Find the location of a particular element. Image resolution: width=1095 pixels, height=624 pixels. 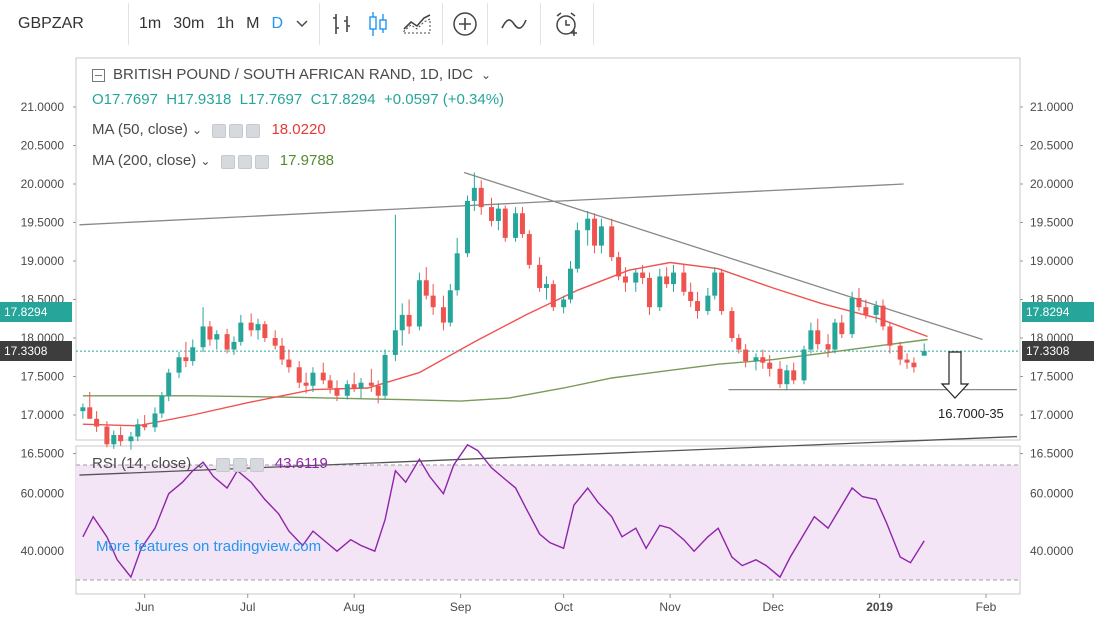

support-price-label-left: 17.3308 is located at coordinates (36, 351).